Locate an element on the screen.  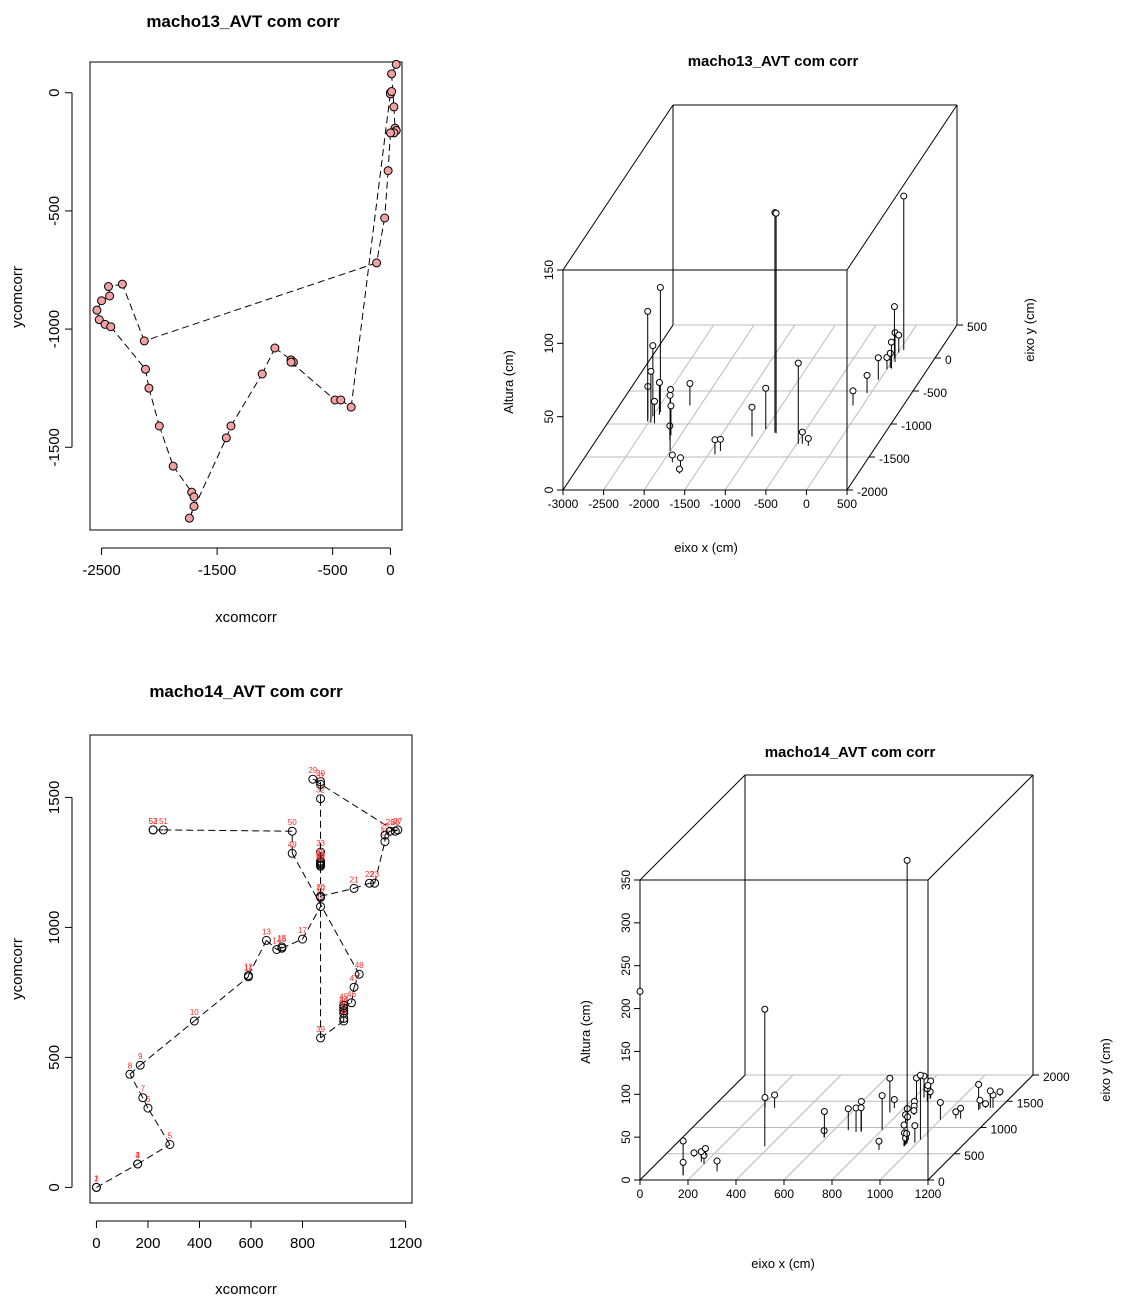
point-label: 11 is located at coordinates (248, 968).